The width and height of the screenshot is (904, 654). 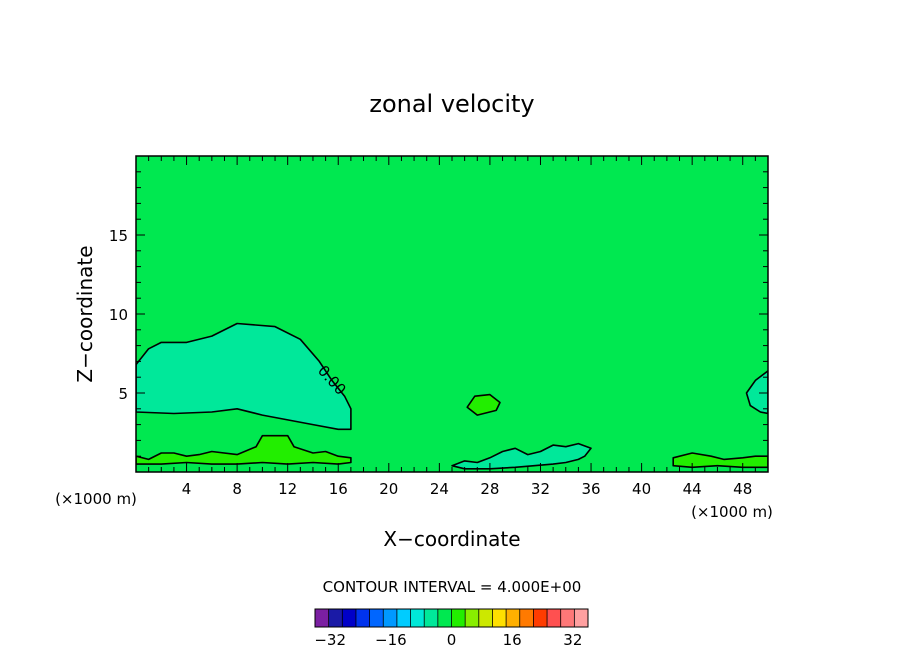 What do you see at coordinates (451, 104) in the screenshot?
I see `chart-title: zonal velocity` at bounding box center [451, 104].